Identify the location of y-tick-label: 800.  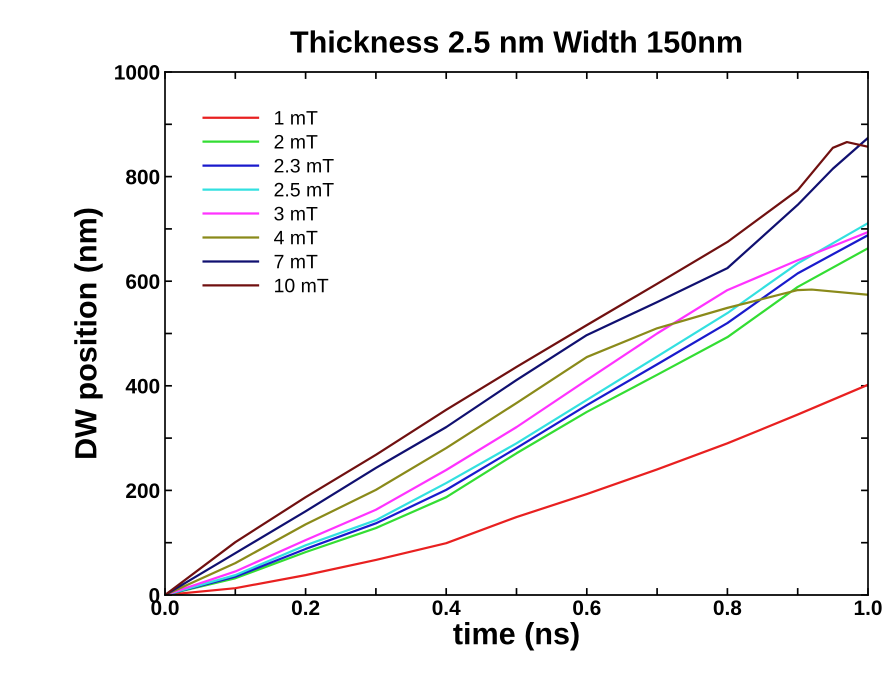
(143, 177).